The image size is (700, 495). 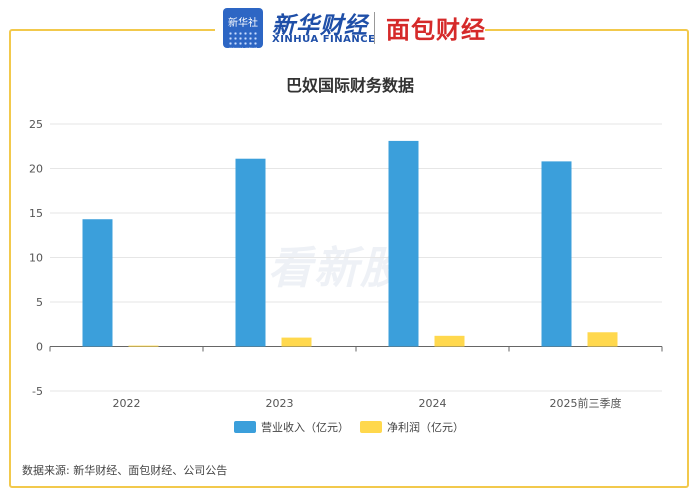 What do you see at coordinates (243, 49) in the screenshot?
I see `logo-sub: XINHUA NEWS` at bounding box center [243, 49].